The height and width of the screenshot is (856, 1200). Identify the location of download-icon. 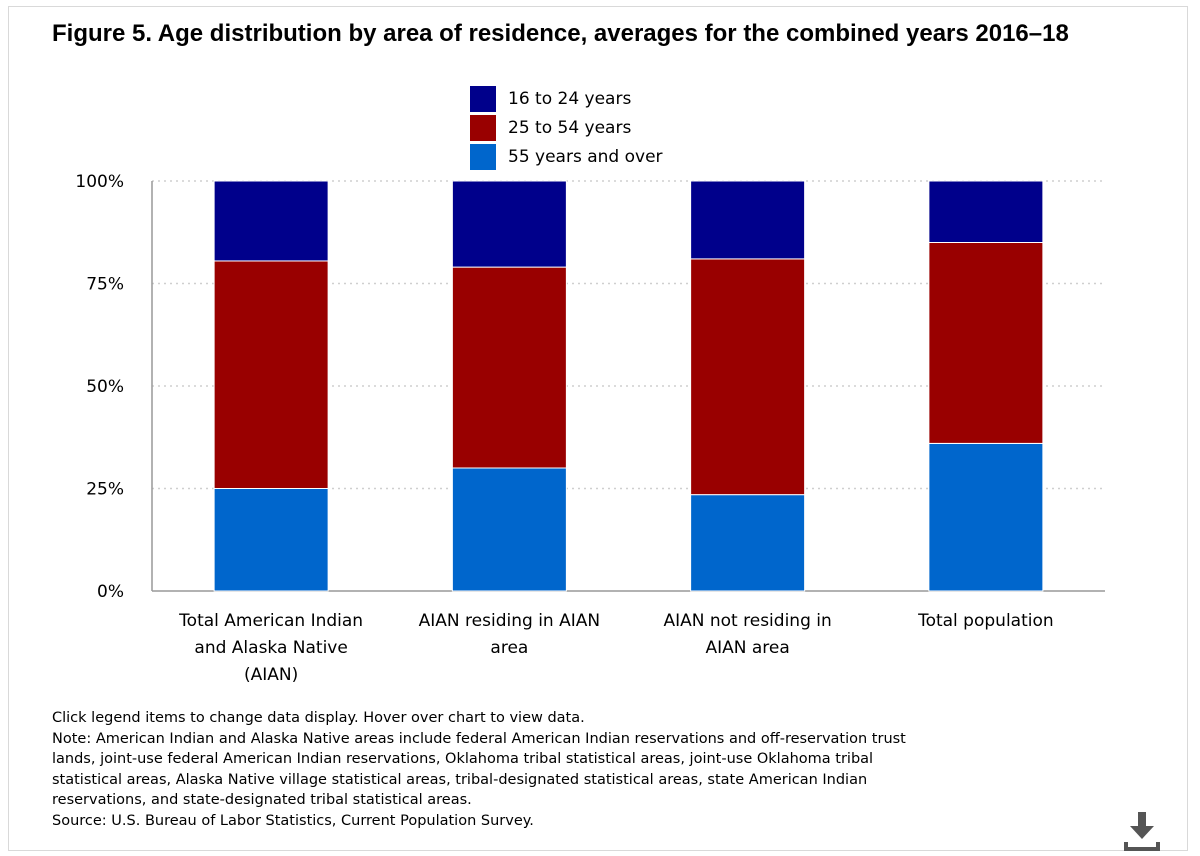
(1142, 831).